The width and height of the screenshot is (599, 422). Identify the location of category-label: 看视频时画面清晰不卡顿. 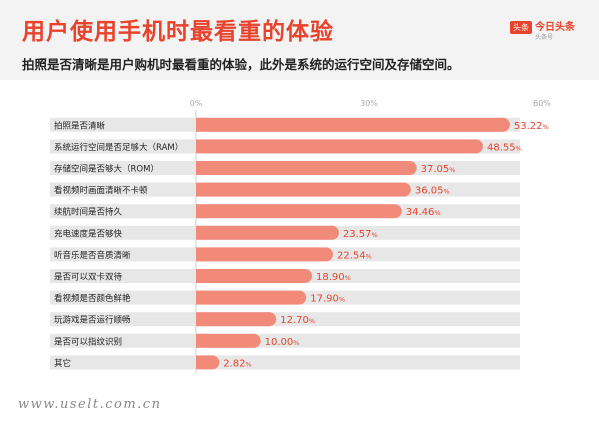
(101, 190).